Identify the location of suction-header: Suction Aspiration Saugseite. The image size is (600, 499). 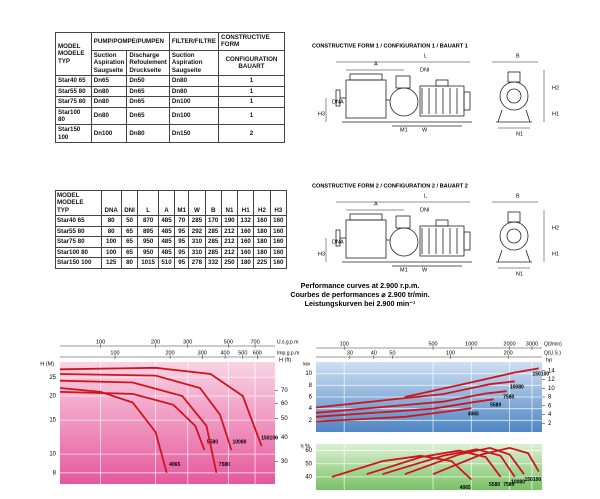
(109, 63).